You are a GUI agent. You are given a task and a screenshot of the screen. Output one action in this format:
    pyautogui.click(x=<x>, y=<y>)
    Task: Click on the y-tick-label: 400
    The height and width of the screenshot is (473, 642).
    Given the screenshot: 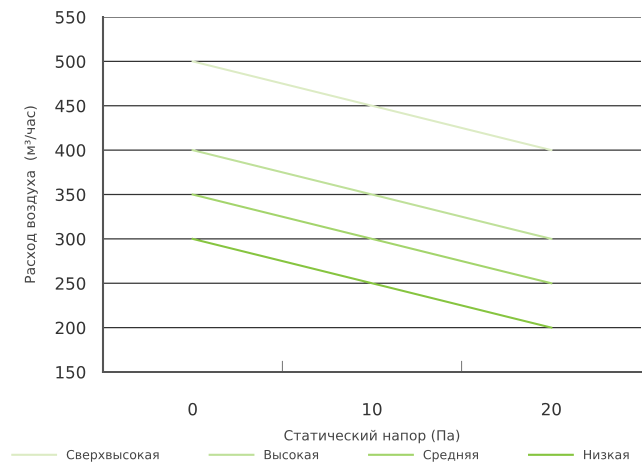 What is the action you would take?
    pyautogui.click(x=70, y=150)
    